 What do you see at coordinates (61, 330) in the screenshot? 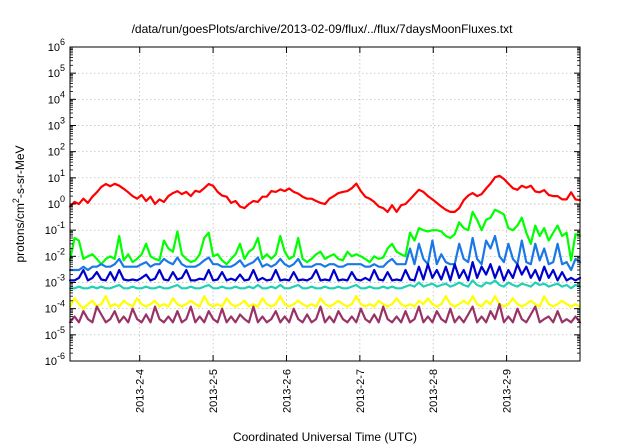
I see `y-tick-label-exp: -5` at bounding box center [61, 330].